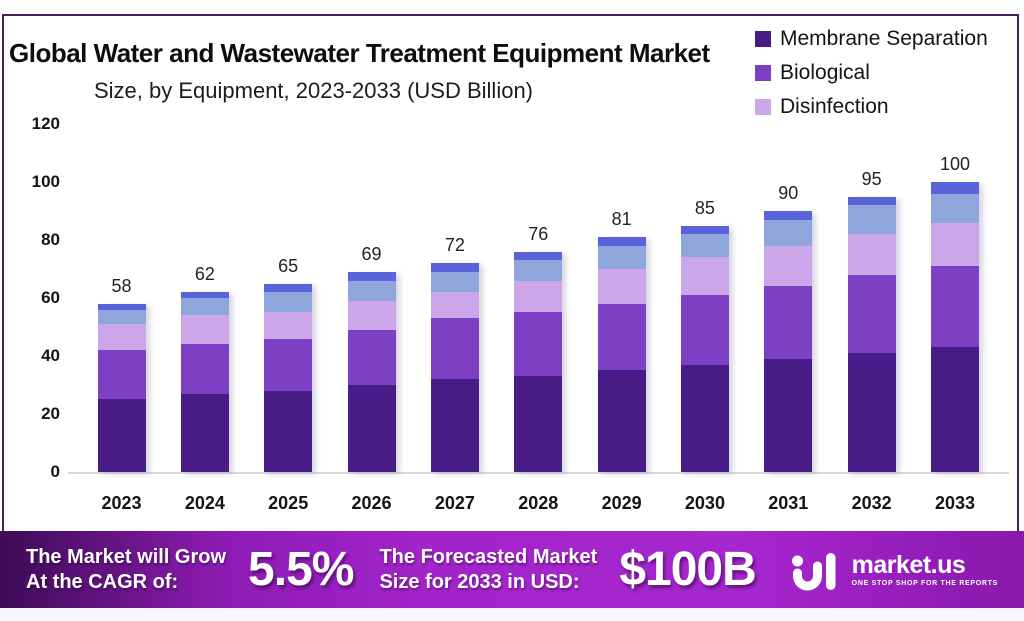 The width and height of the screenshot is (1024, 621). Describe the element at coordinates (288, 503) in the screenshot. I see `x-axis-tick-2025: 2025` at that location.